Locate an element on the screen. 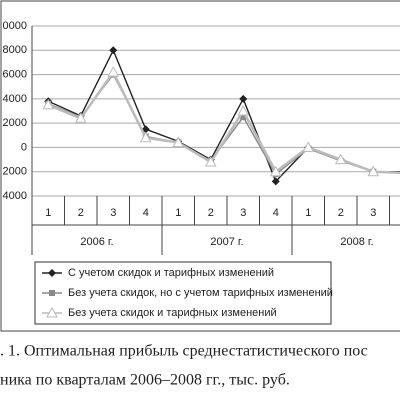  legend-label: Без учета скидок и тарифных изменений is located at coordinates (172, 313).